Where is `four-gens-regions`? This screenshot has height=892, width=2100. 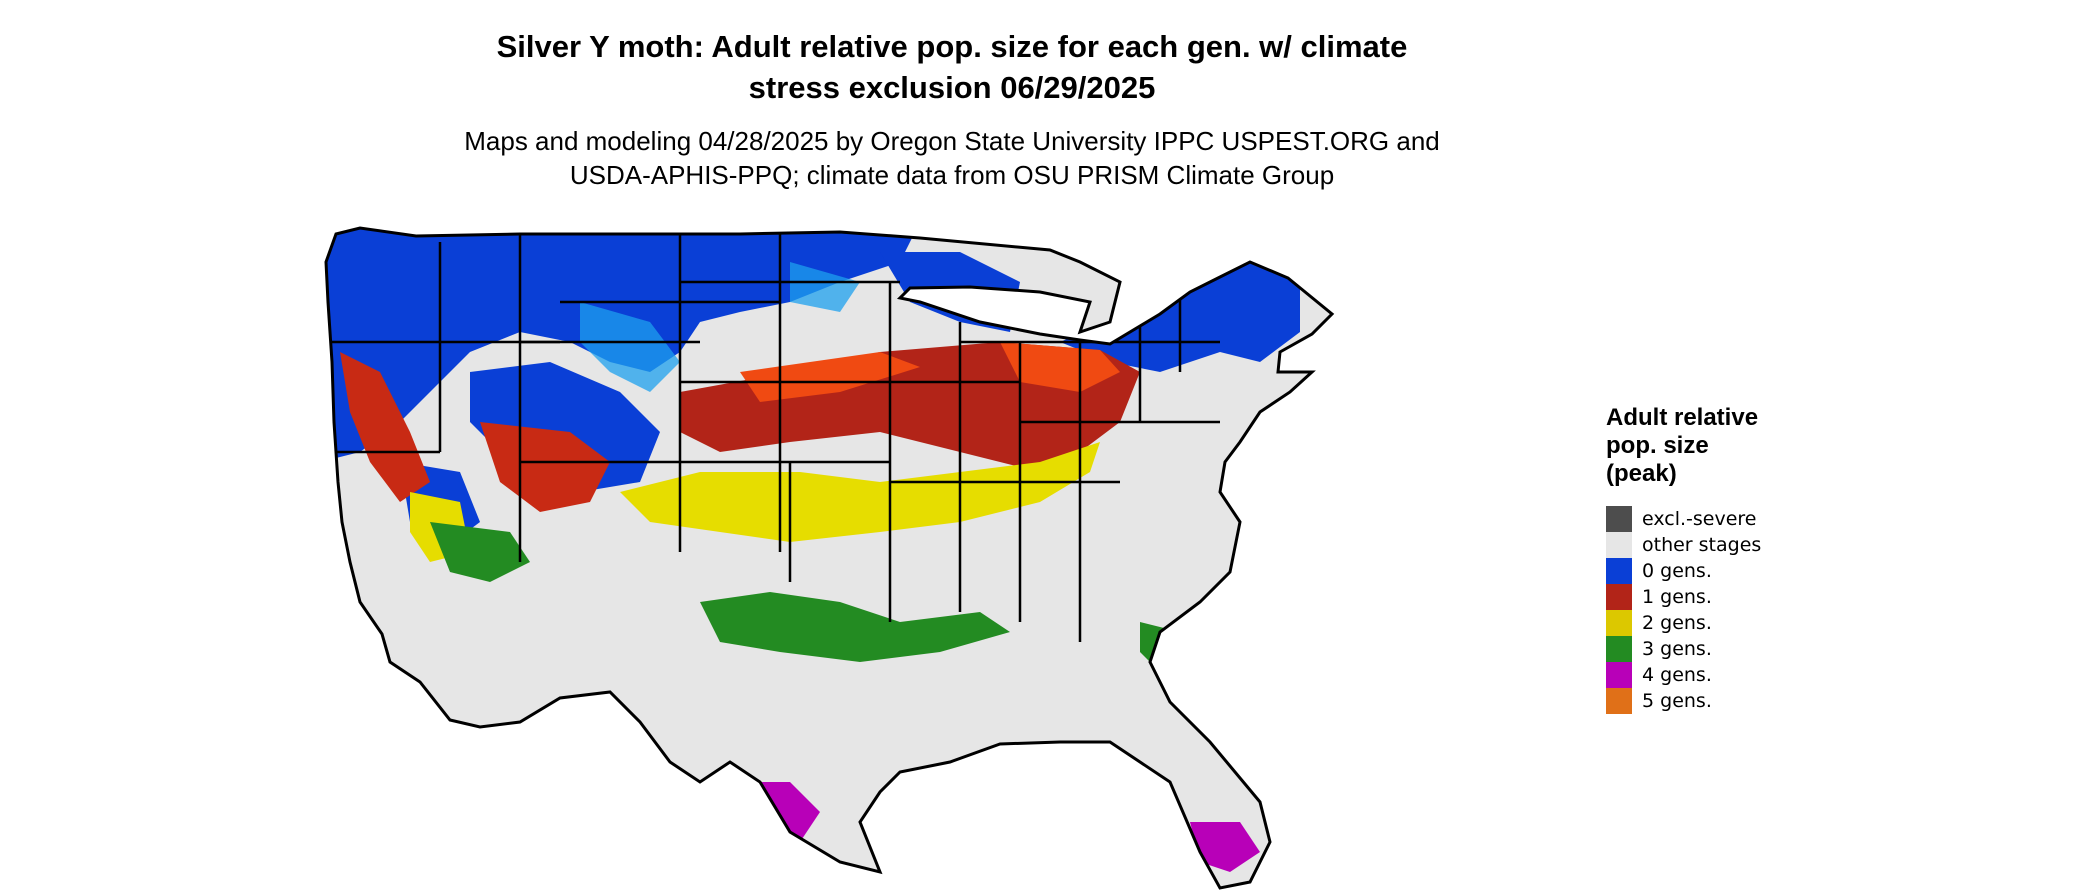
four-gens-regions is located at coordinates (1010, 827).